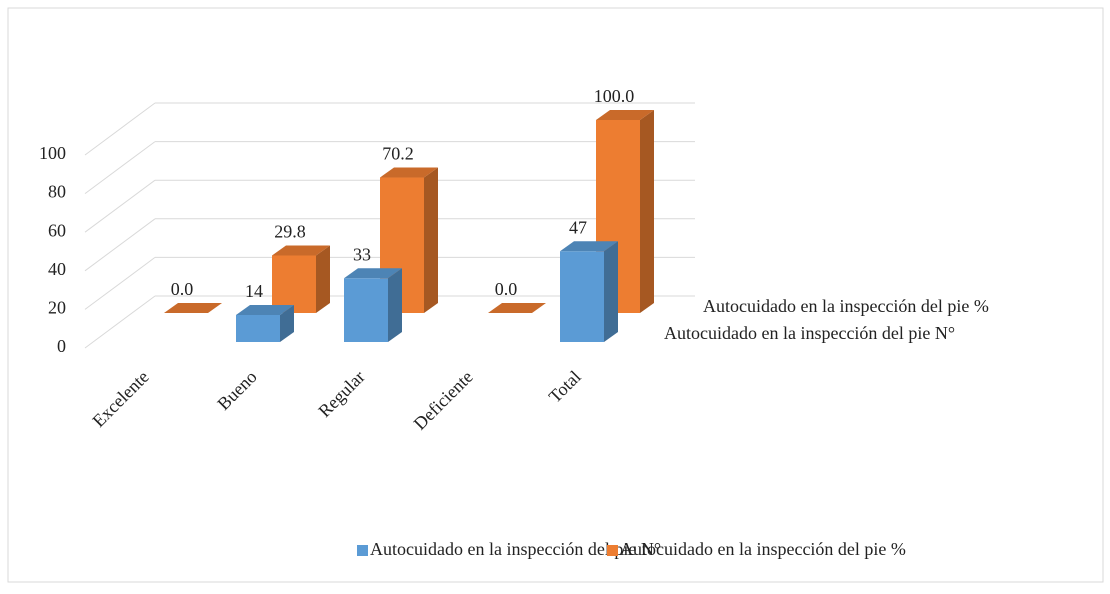 This screenshot has height=594, width=1110. What do you see at coordinates (763, 549) in the screenshot?
I see `legend-label: Autocuidado en la inspección del pie %` at bounding box center [763, 549].